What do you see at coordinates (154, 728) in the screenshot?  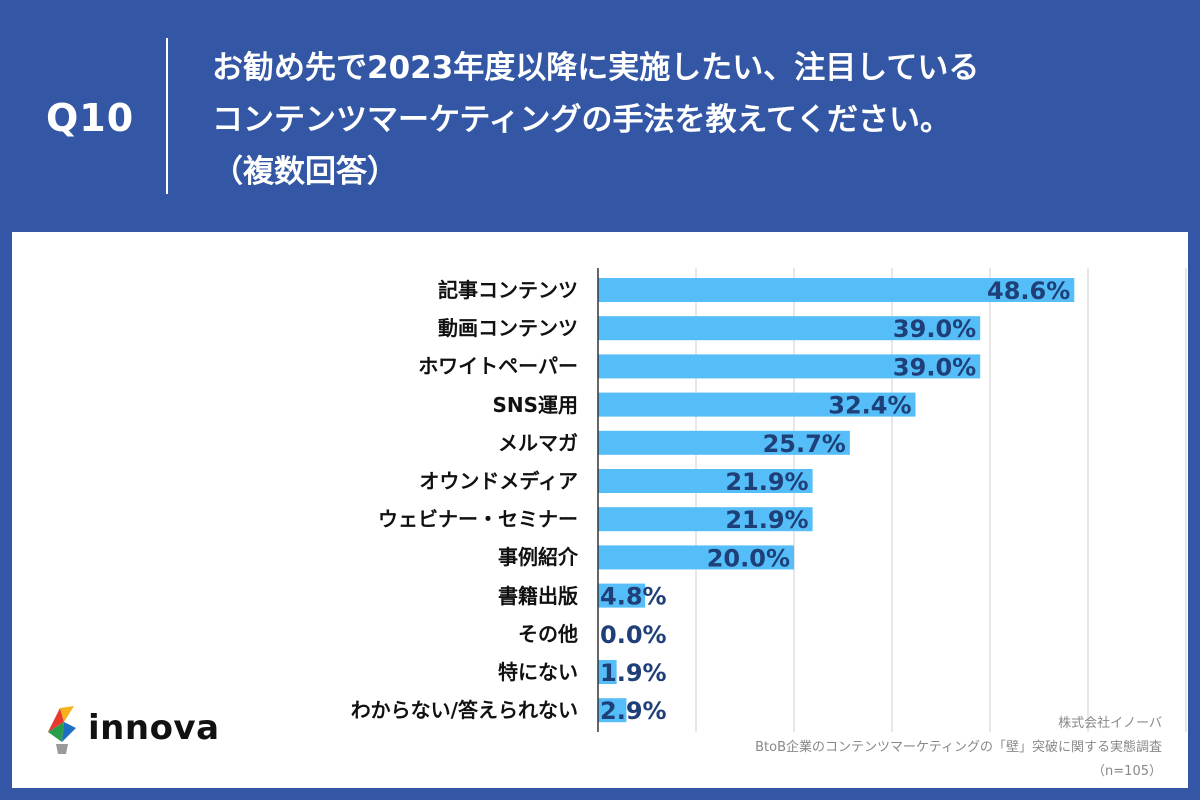 I see `logo-wordmark: innova` at bounding box center [154, 728].